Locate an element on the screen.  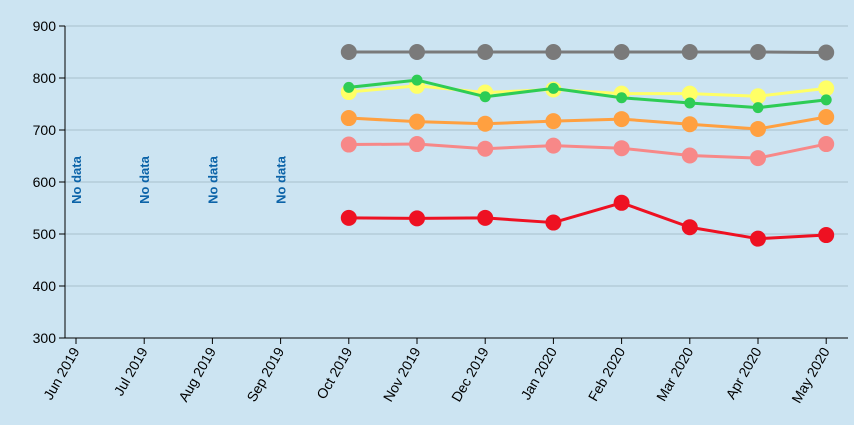
y-tick-label: 300 is located at coordinates (45, 338).